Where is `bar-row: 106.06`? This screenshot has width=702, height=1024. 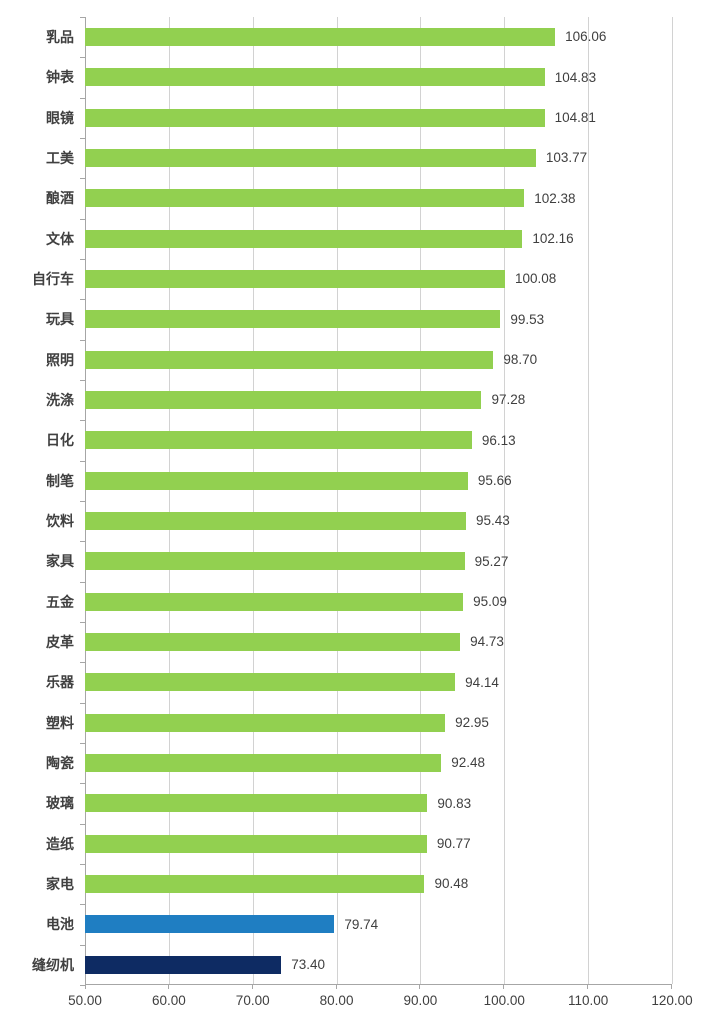 bar-row: 106.06 is located at coordinates (378, 37).